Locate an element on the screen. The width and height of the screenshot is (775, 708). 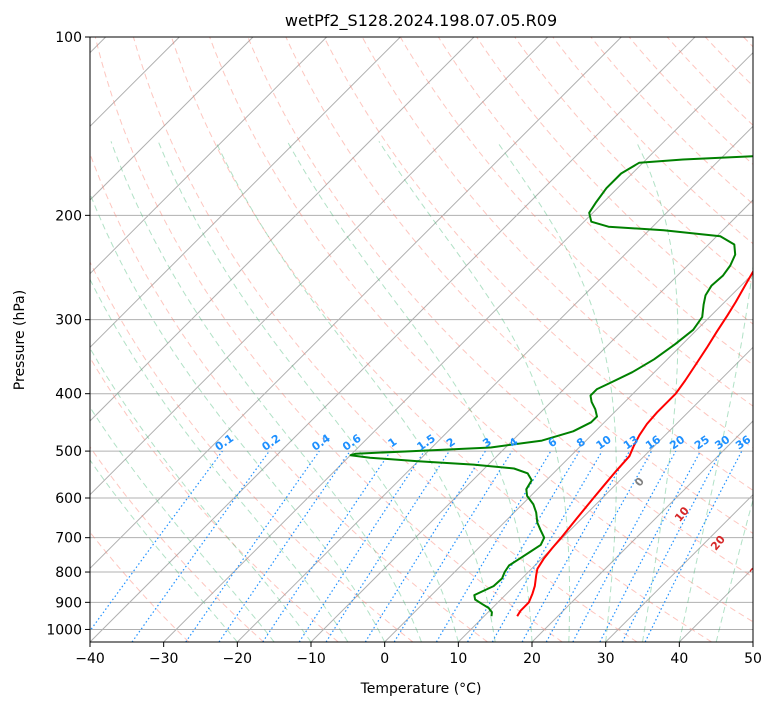
x-tick-label: −20 is located at coordinates (238, 659).